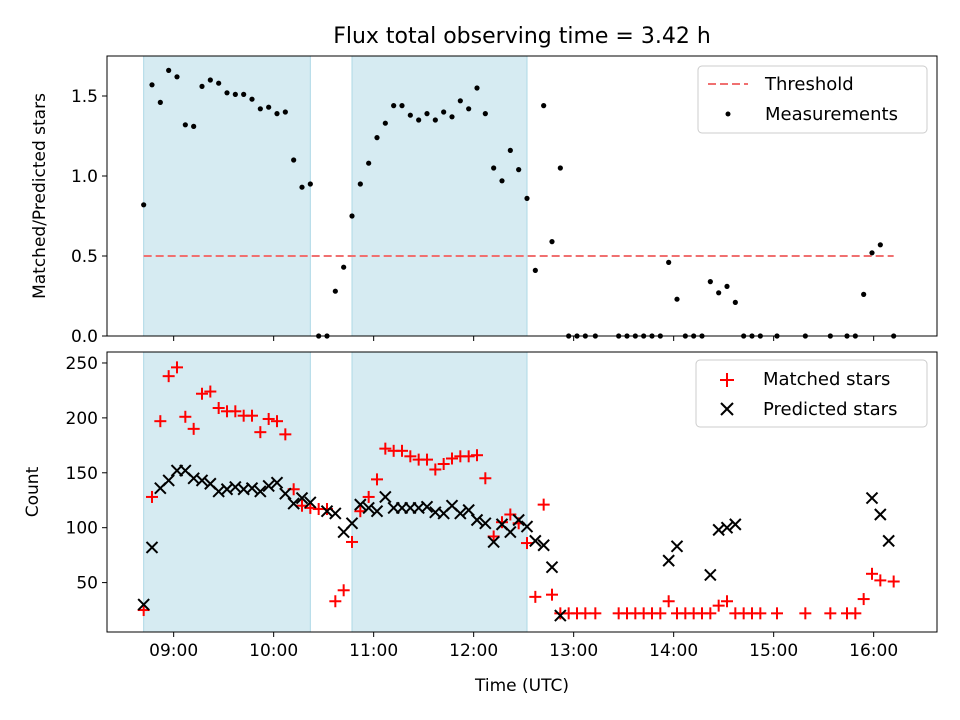 The height and width of the screenshot is (720, 960). I want to click on y-tick-label: 100, so click(82, 529).